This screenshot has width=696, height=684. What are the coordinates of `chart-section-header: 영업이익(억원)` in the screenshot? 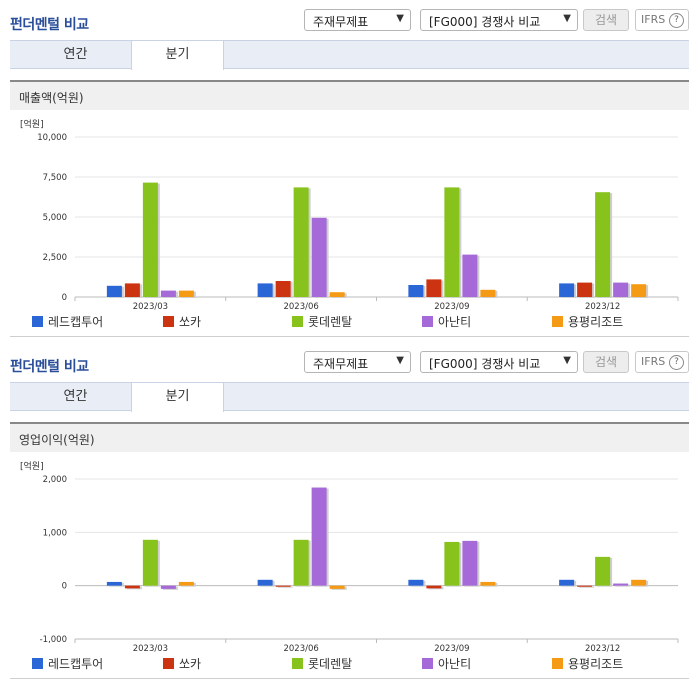 It's located at (349, 437).